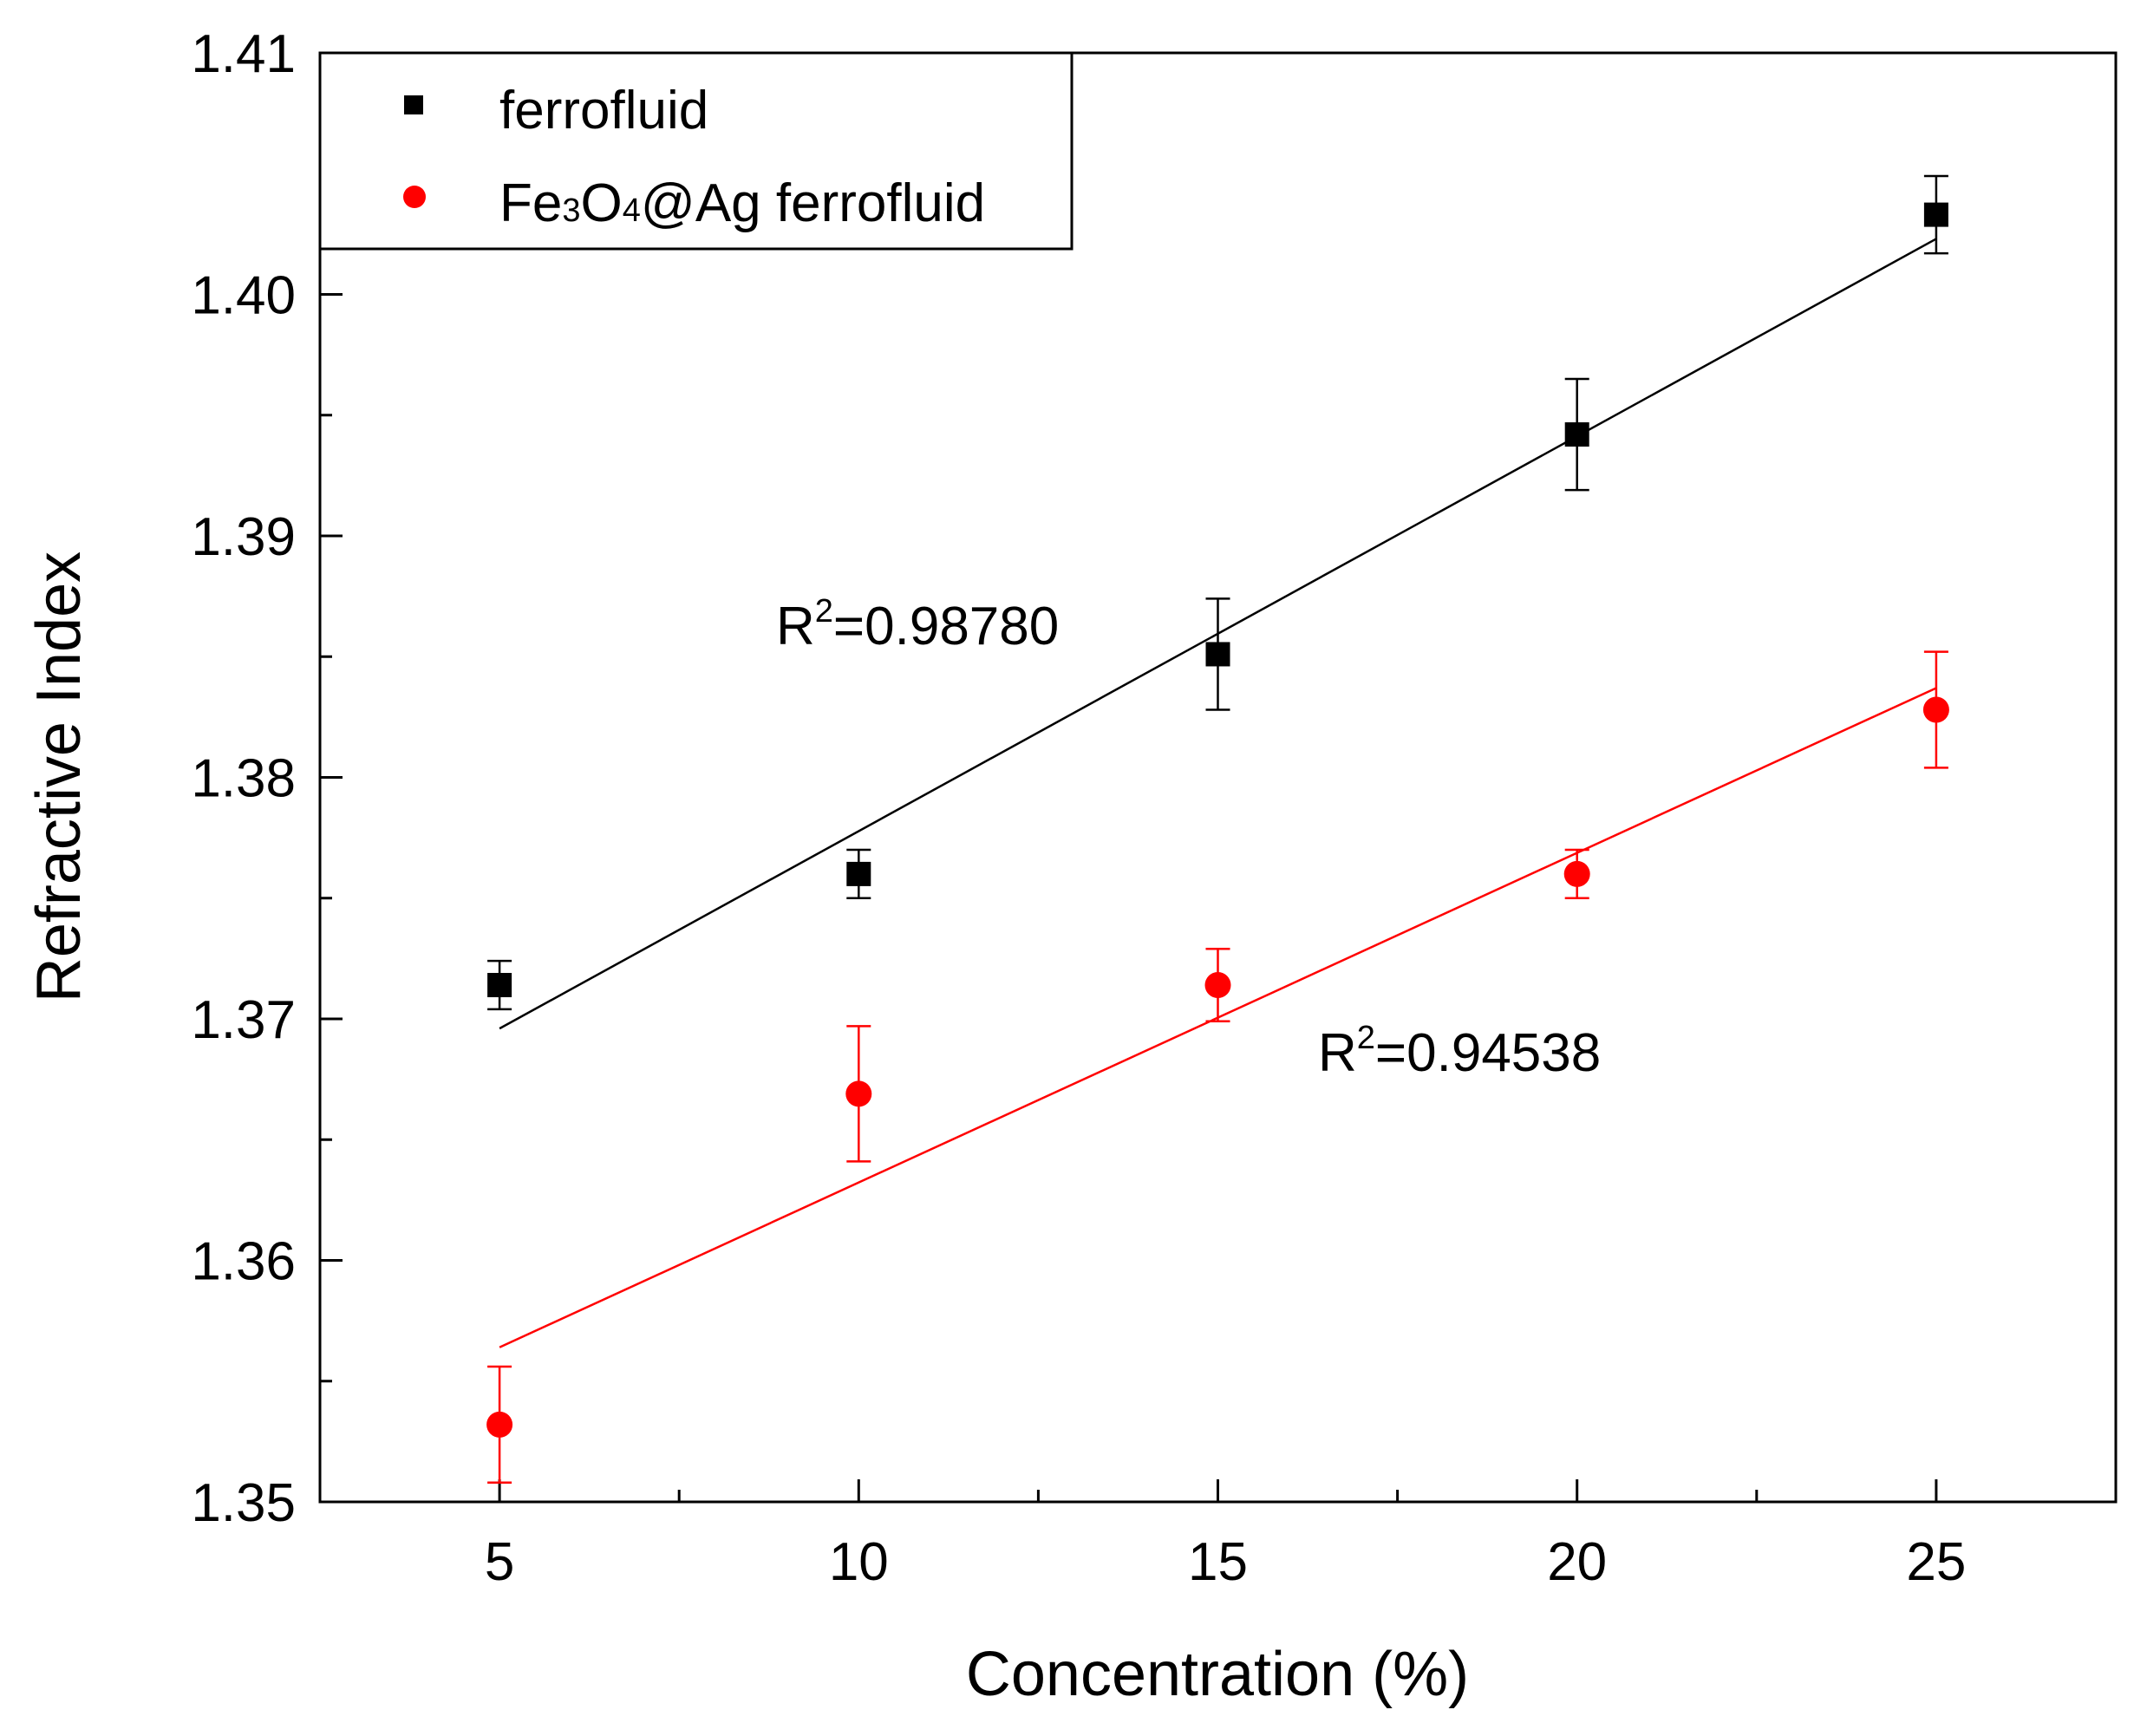 This screenshot has width=2134, height=1736. I want to click on legend: ferrofluid Fe3O4@Ag ferrofluid, so click(696, 151).